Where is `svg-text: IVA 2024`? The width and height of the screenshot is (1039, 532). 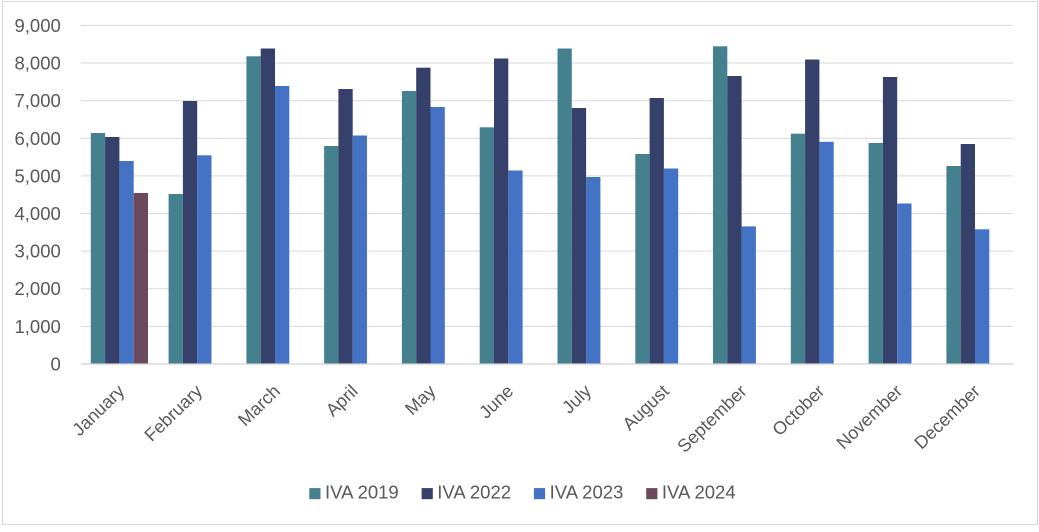
svg-text: IVA 2024 is located at coordinates (699, 492).